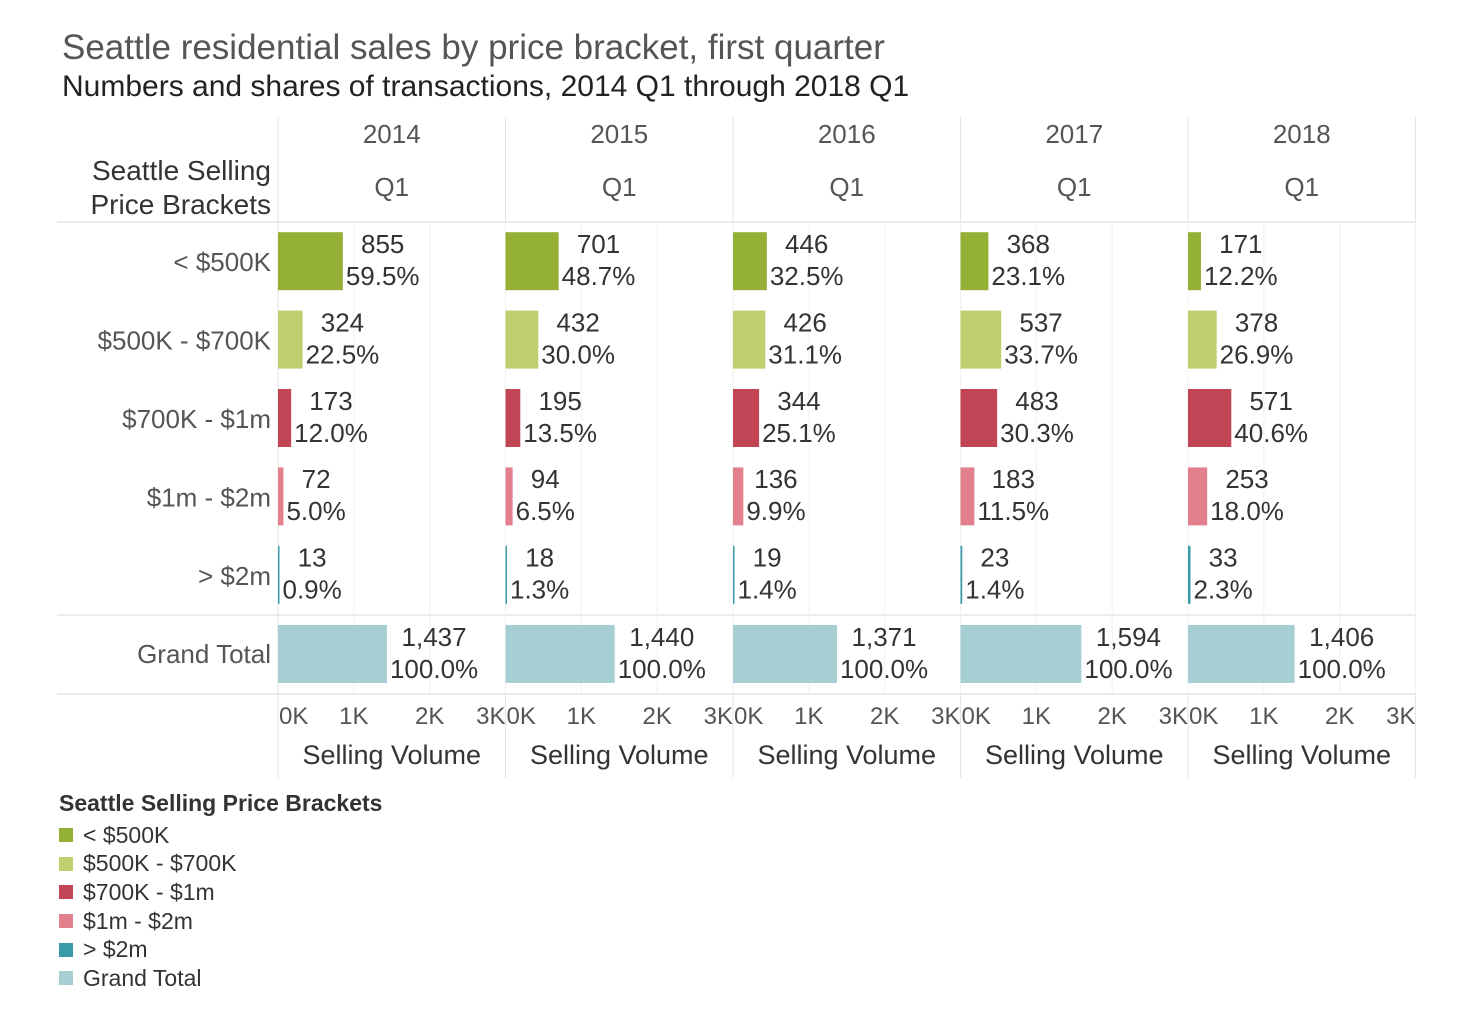  I want to click on bar-count-label: 72, so click(316, 479).